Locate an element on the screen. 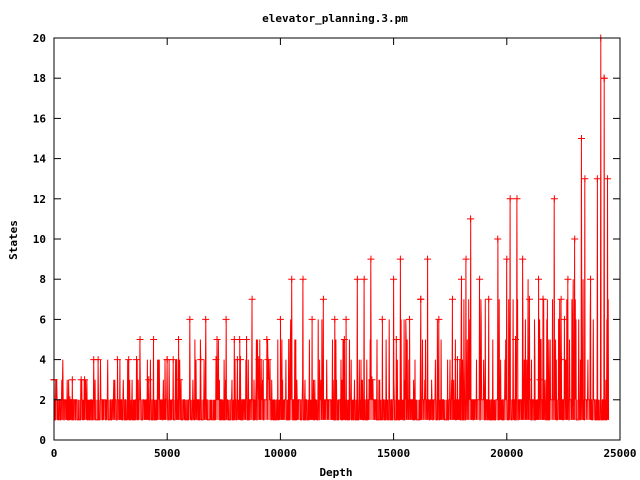 Image resolution: width=640 pixels, height=480 pixels. x-tick-label: 25000 is located at coordinates (619, 453).